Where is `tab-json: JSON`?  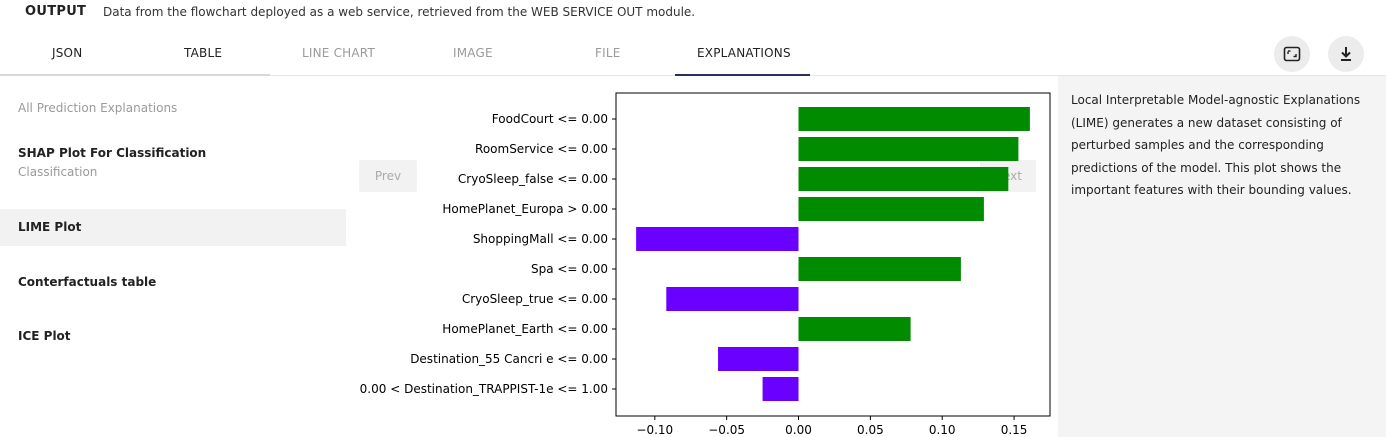 tab-json: JSON is located at coordinates (67, 53).